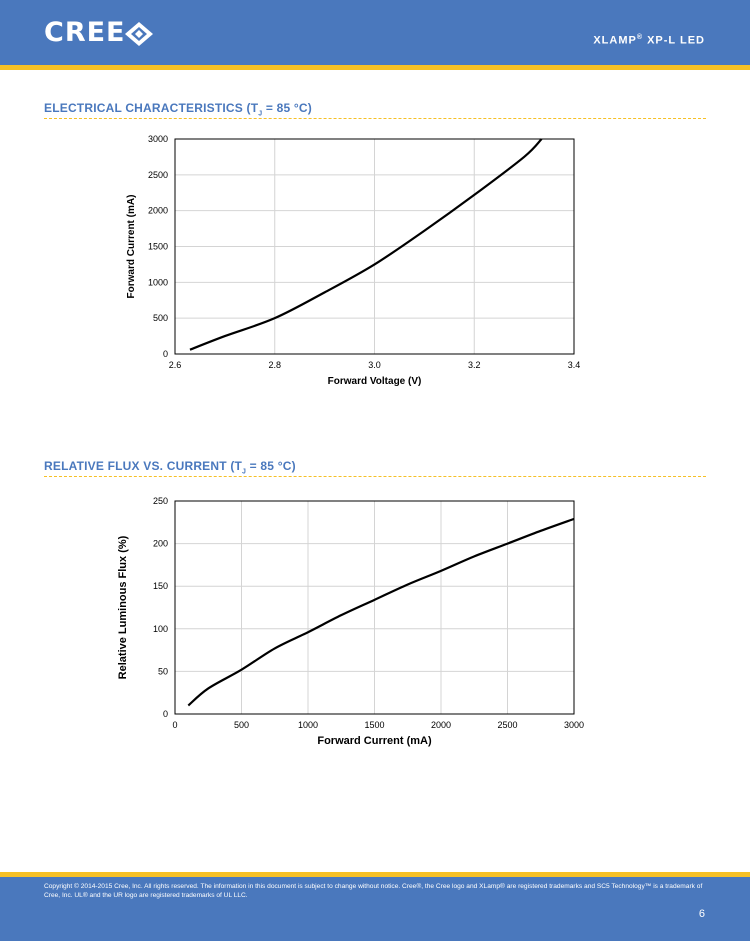  Describe the element at coordinates (375, 32) in the screenshot. I see `page-header: CREE XLAMP® XP-L LED` at that location.